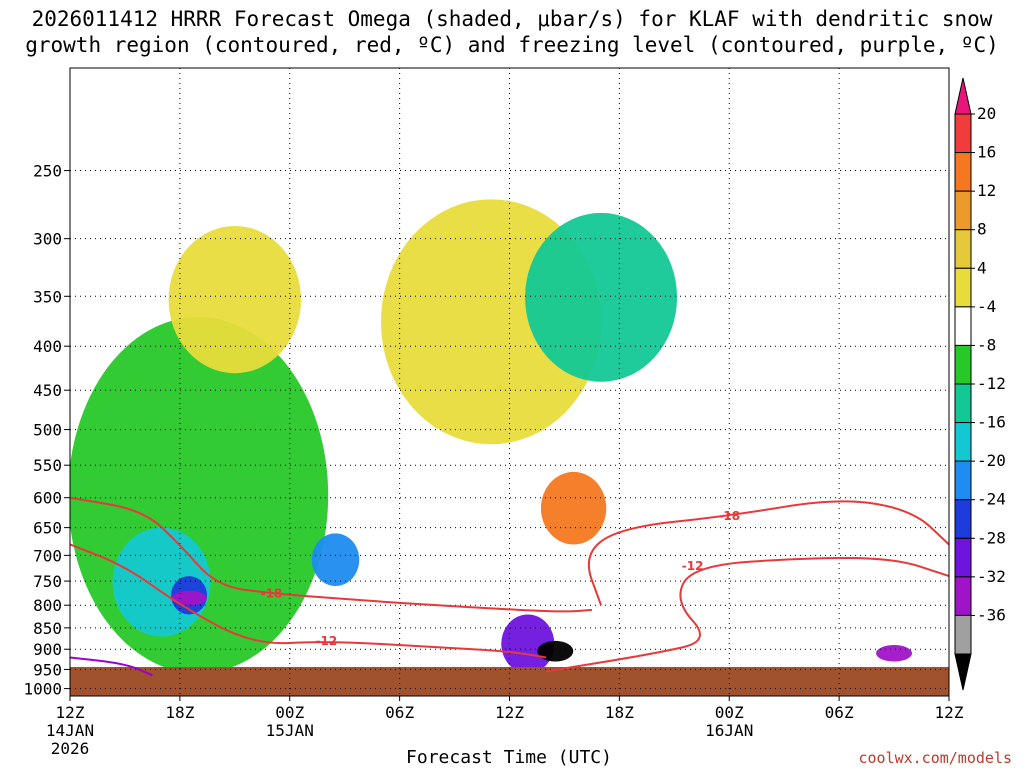 The height and width of the screenshot is (768, 1024). What do you see at coordinates (47, 581) in the screenshot?
I see `y-tick-label-750: 750` at bounding box center [47, 581].